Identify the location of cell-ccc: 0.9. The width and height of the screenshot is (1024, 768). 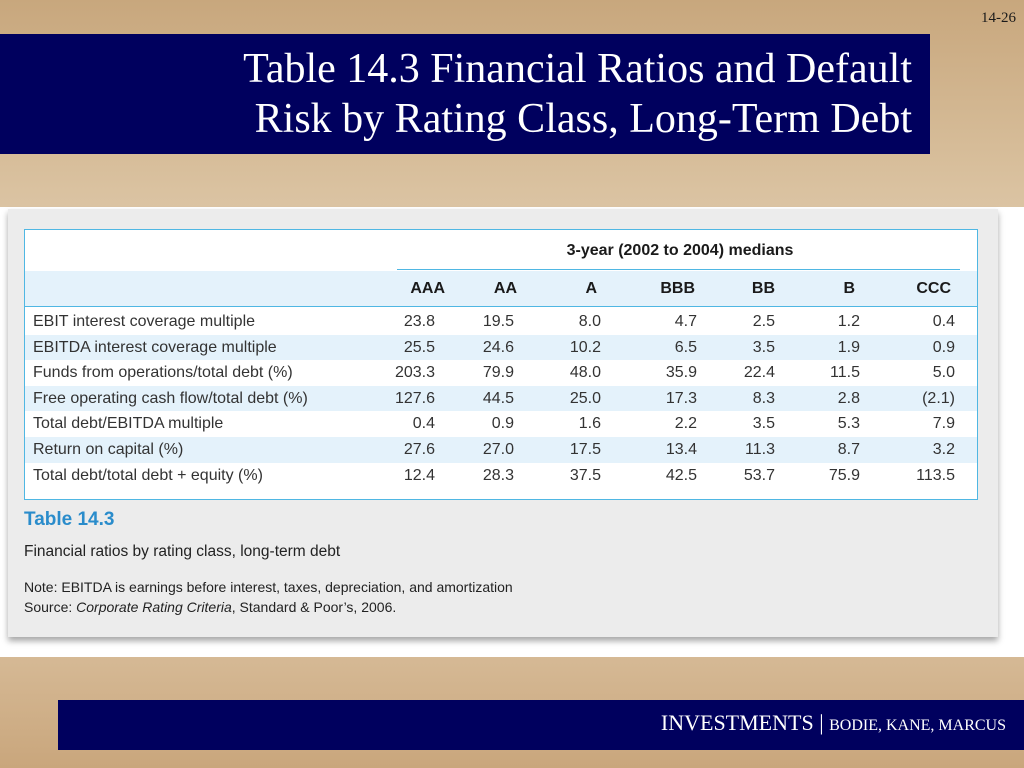
(943, 347).